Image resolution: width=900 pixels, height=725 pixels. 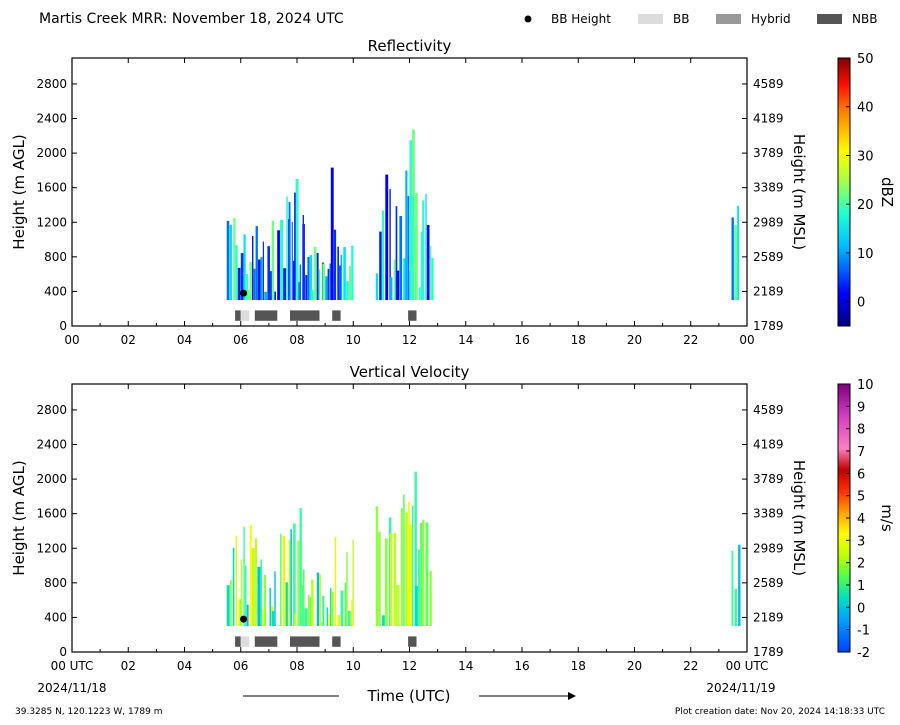 What do you see at coordinates (572, 696) in the screenshot?
I see `time-arrow-head` at bounding box center [572, 696].